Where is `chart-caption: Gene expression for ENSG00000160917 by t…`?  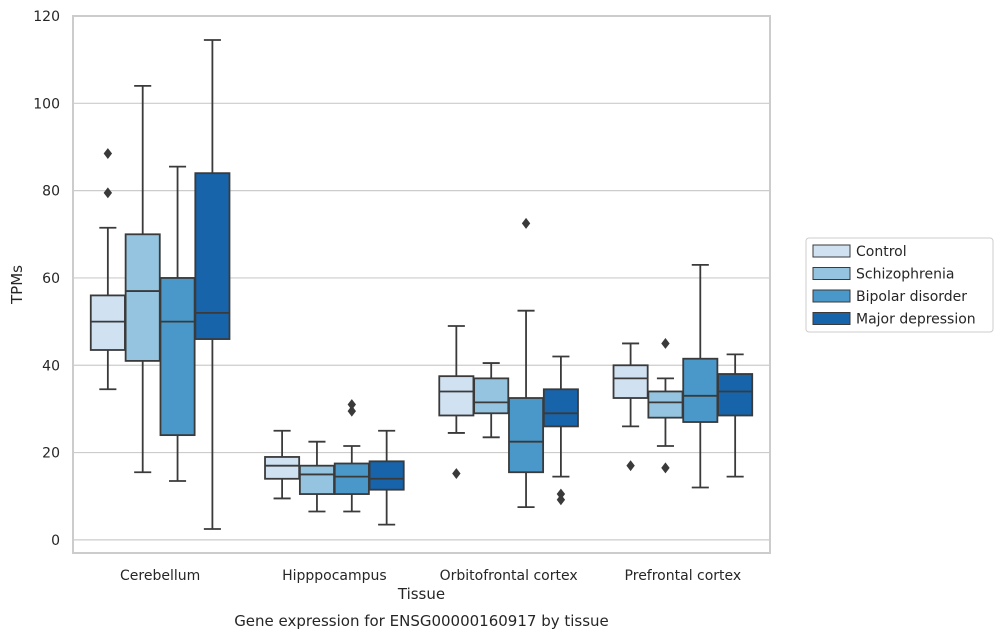
chart-caption: Gene expression for ENSG00000160917 by t… is located at coordinates (421, 621).